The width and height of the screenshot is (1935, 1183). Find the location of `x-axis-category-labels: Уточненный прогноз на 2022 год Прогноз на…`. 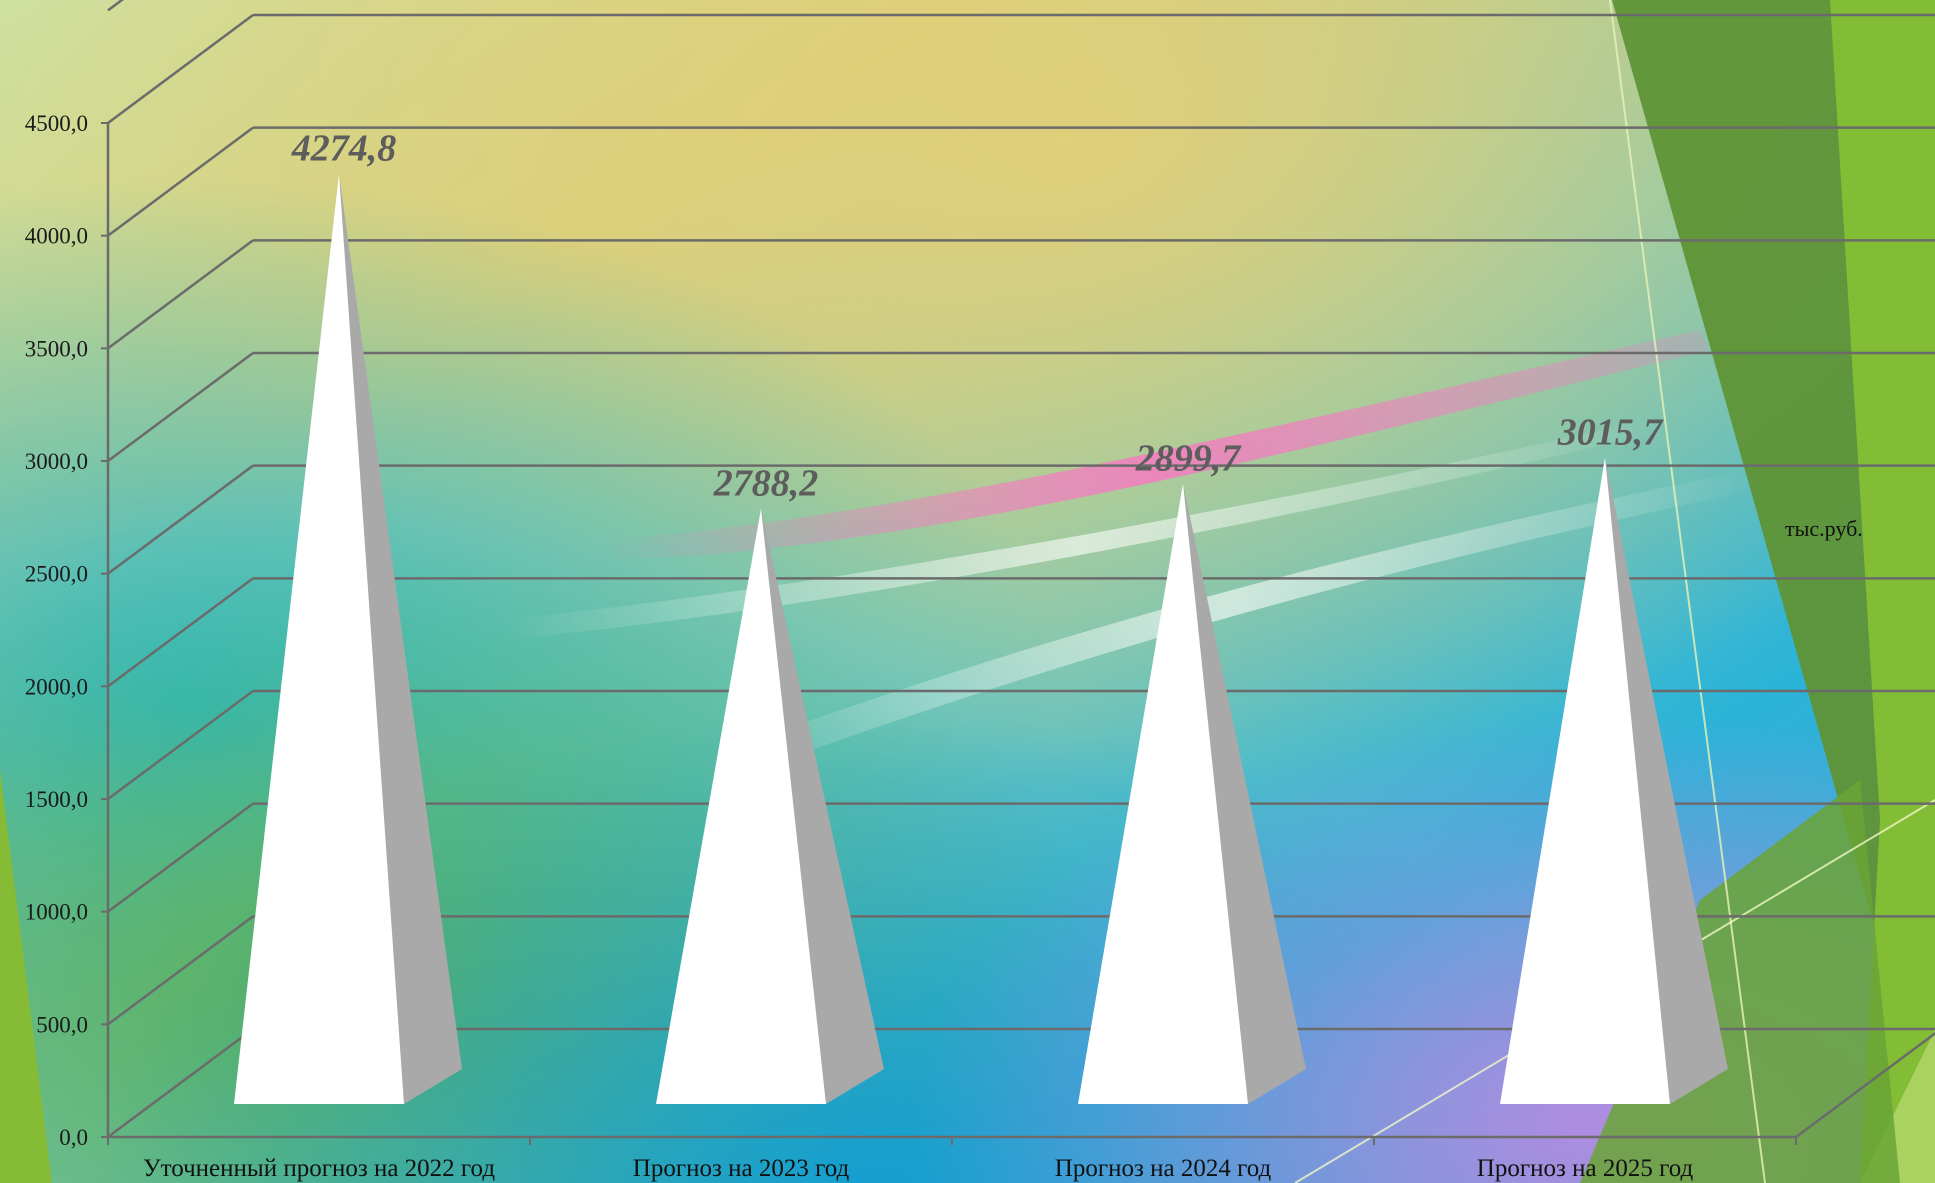

x-axis-category-labels: Уточненный прогноз на 2022 год Прогноз на… is located at coordinates (918, 1168).